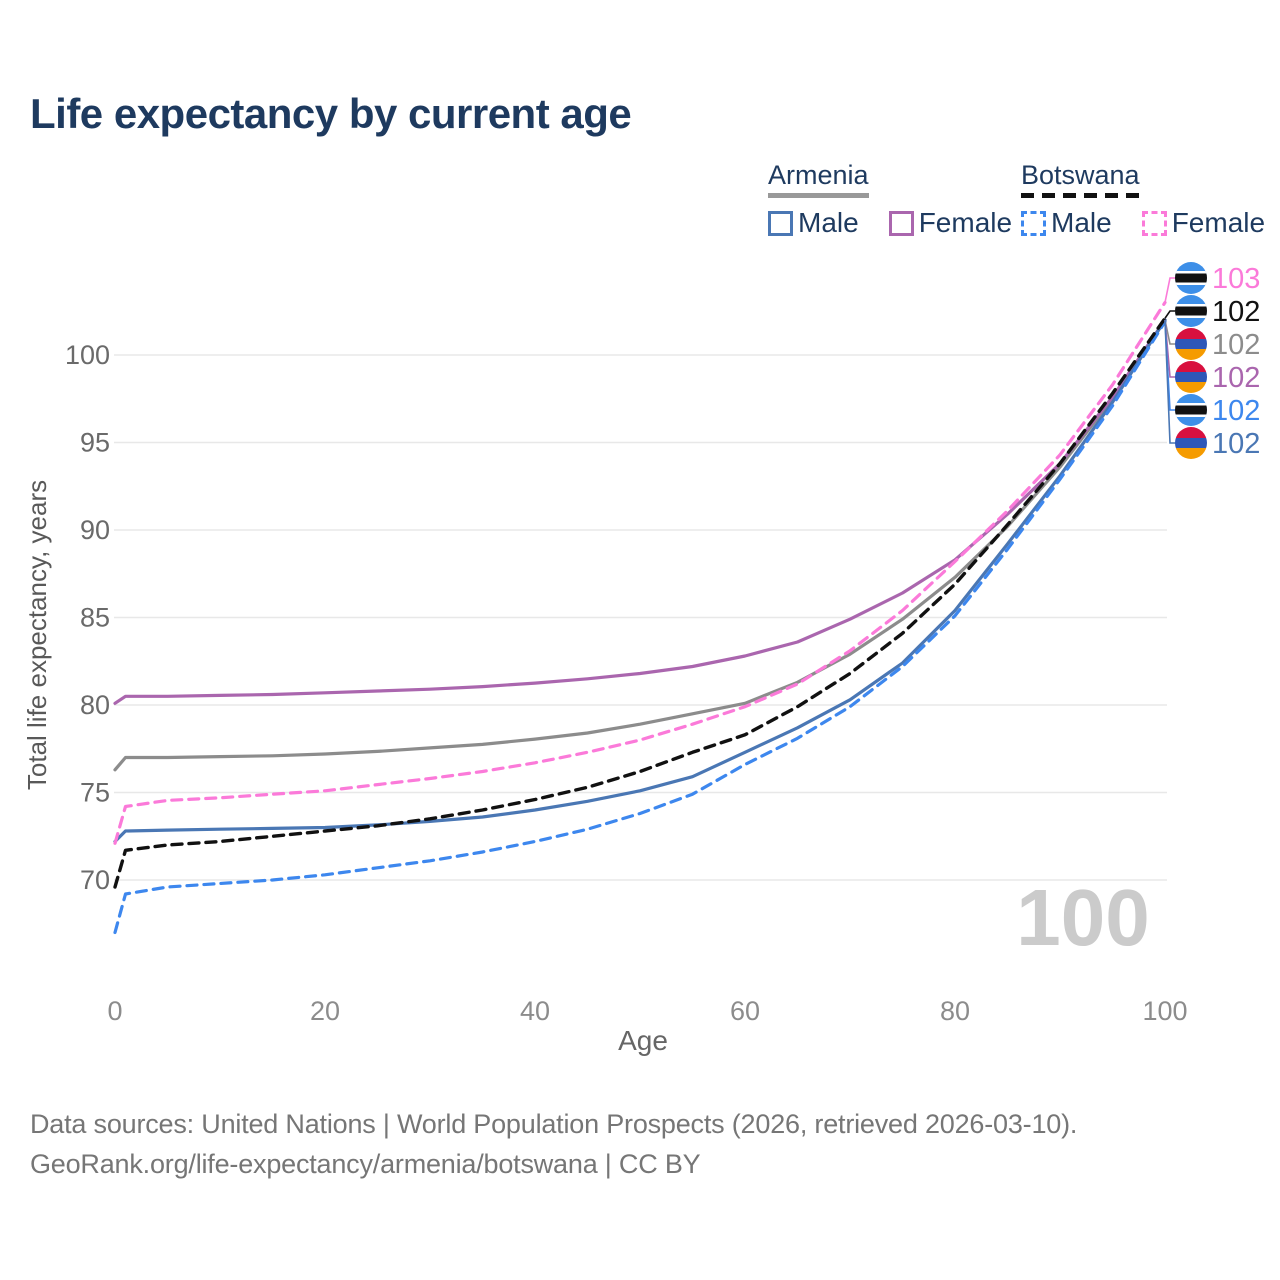 The height and width of the screenshot is (1280, 1280). I want to click on end-label-leader-armenia-male, so click(1170, 381).